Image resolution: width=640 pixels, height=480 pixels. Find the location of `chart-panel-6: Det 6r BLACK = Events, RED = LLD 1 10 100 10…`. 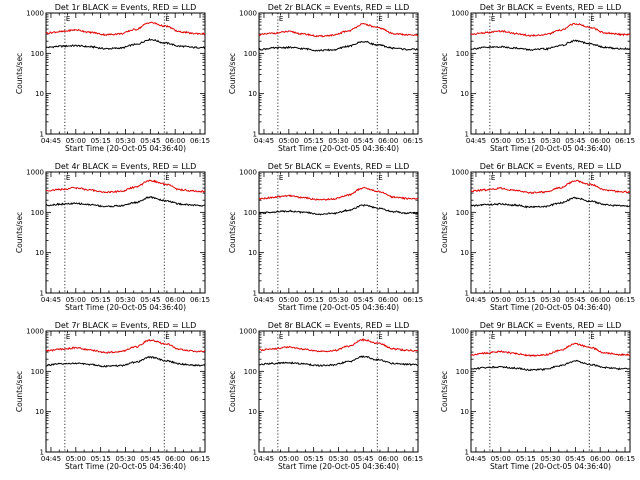

chart-panel-6: Det 6r BLACK = Events, RED = LLD 1 10 100 10… is located at coordinates (537, 237).